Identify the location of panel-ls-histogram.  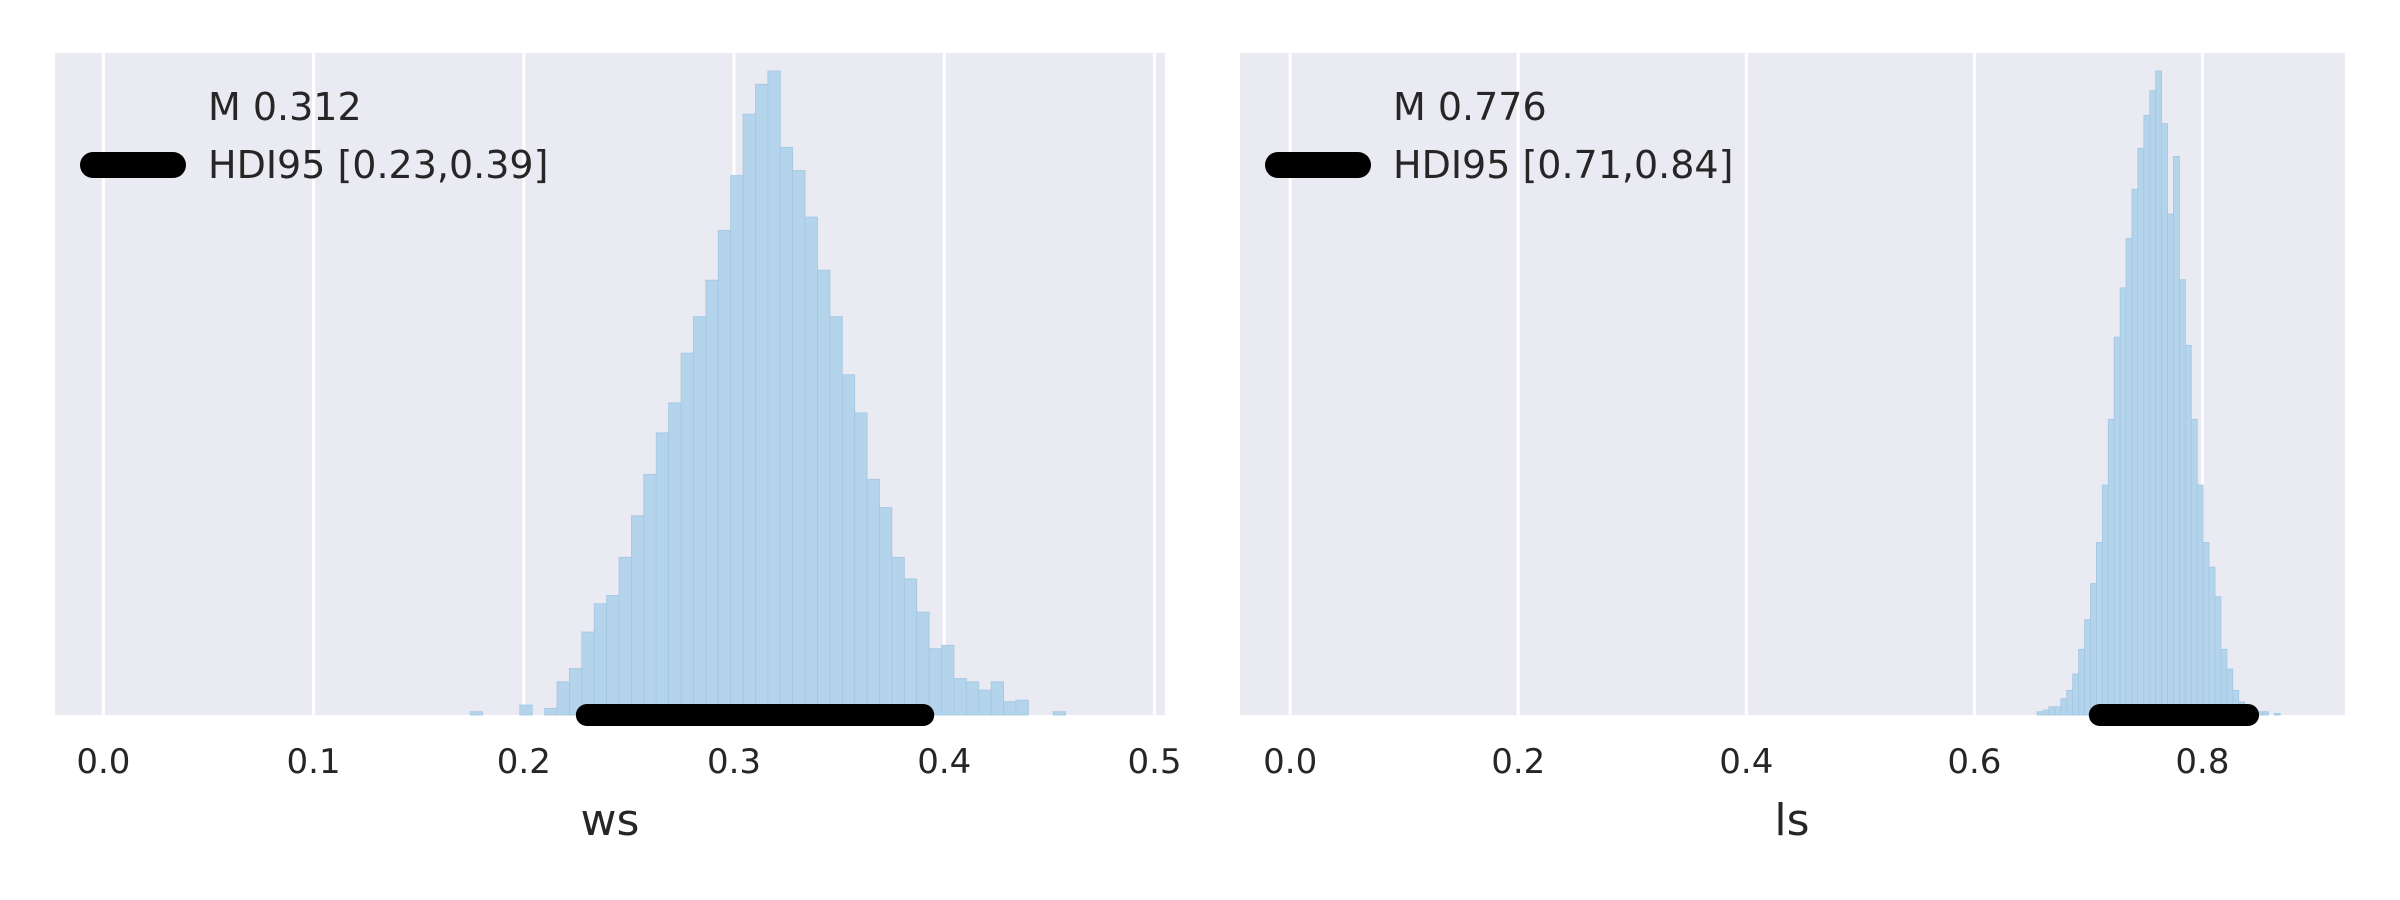
(2158, 393).